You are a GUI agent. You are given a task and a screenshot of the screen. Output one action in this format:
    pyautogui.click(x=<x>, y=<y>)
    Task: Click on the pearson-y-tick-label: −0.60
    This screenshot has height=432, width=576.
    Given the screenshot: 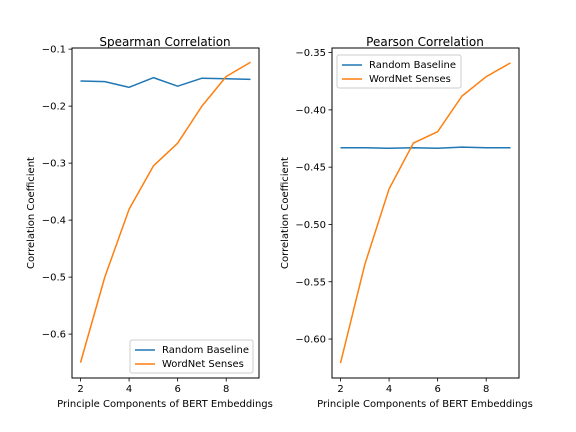 What is the action you would take?
    pyautogui.click(x=310, y=340)
    